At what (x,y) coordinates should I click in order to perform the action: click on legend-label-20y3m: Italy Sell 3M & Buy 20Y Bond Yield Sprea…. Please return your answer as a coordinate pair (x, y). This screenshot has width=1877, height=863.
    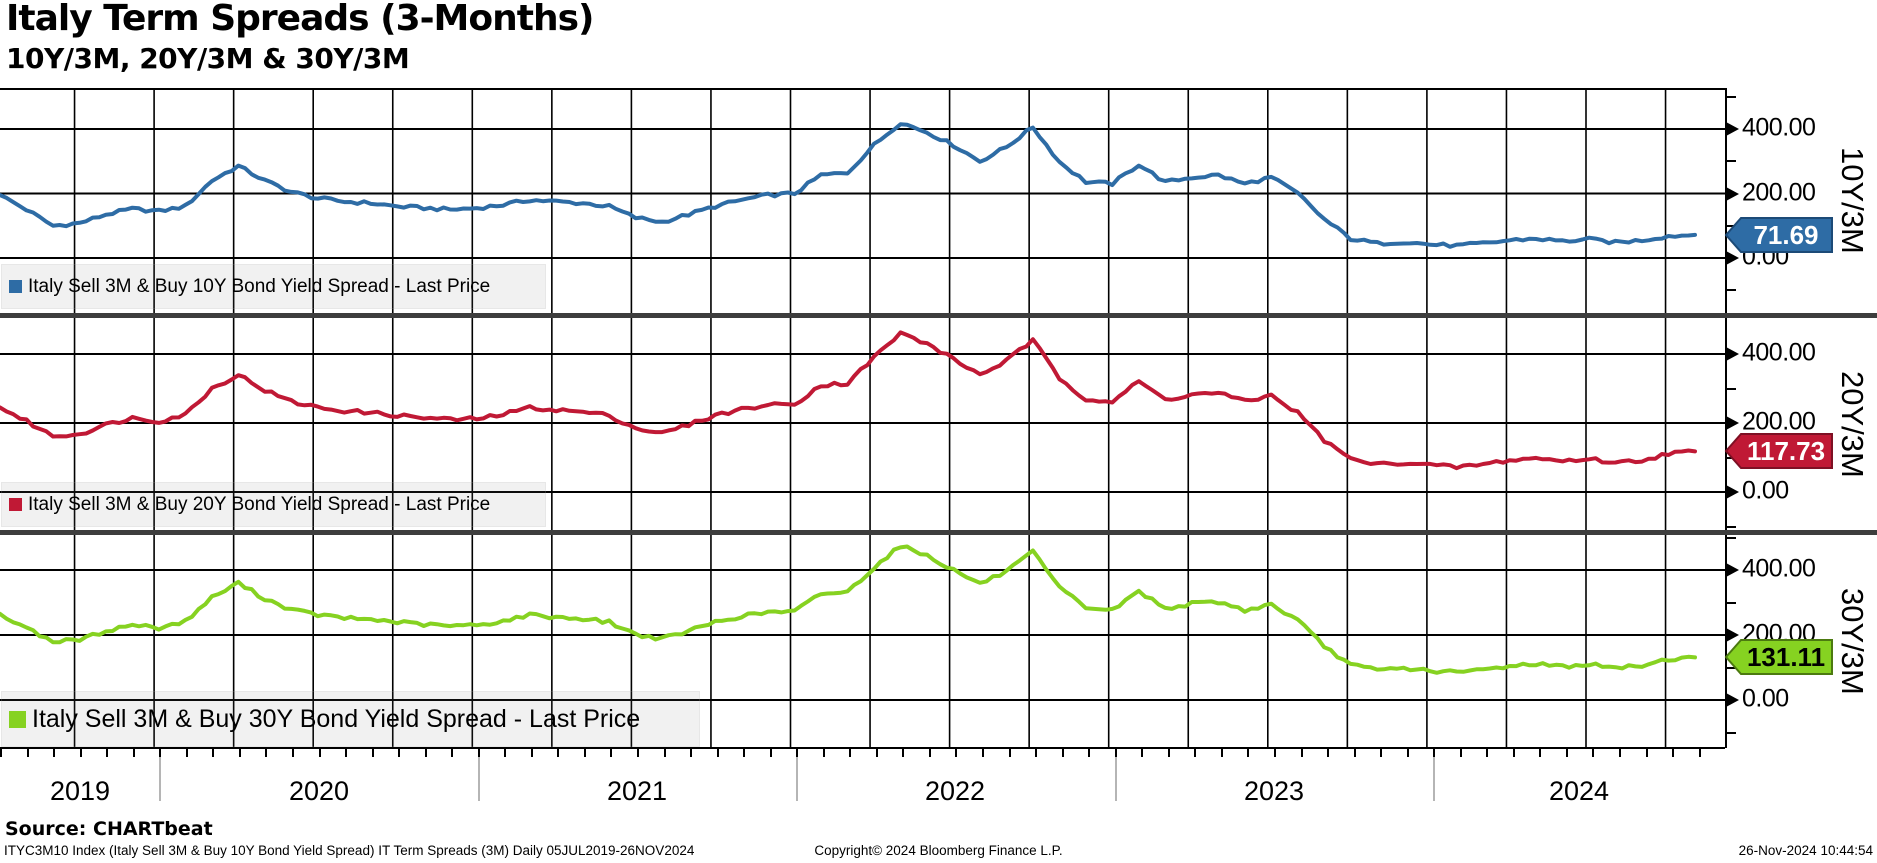
    Looking at the image, I should click on (259, 504).